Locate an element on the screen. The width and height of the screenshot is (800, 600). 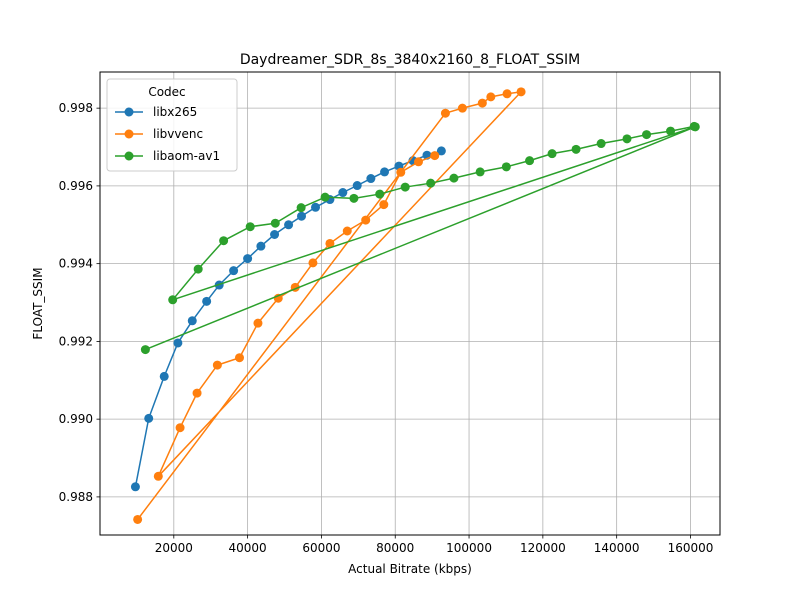
legend: Codec libx265 libvvenc libaom-av1 is located at coordinates (172, 125).